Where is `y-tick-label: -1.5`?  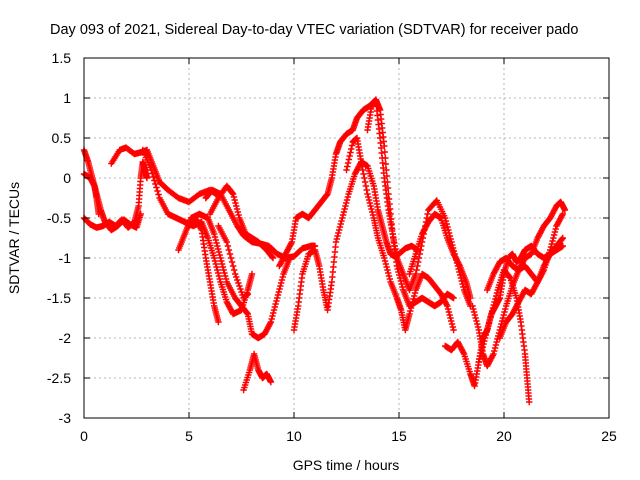
y-tick-label: -1.5 is located at coordinates (59, 298).